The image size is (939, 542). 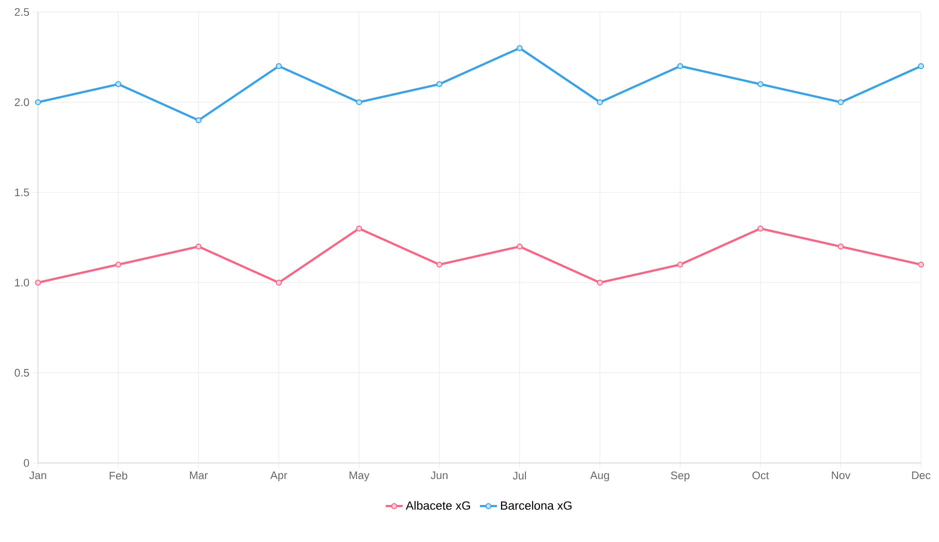 What do you see at coordinates (199, 476) in the screenshot?
I see `x-tick-label: Mar` at bounding box center [199, 476].